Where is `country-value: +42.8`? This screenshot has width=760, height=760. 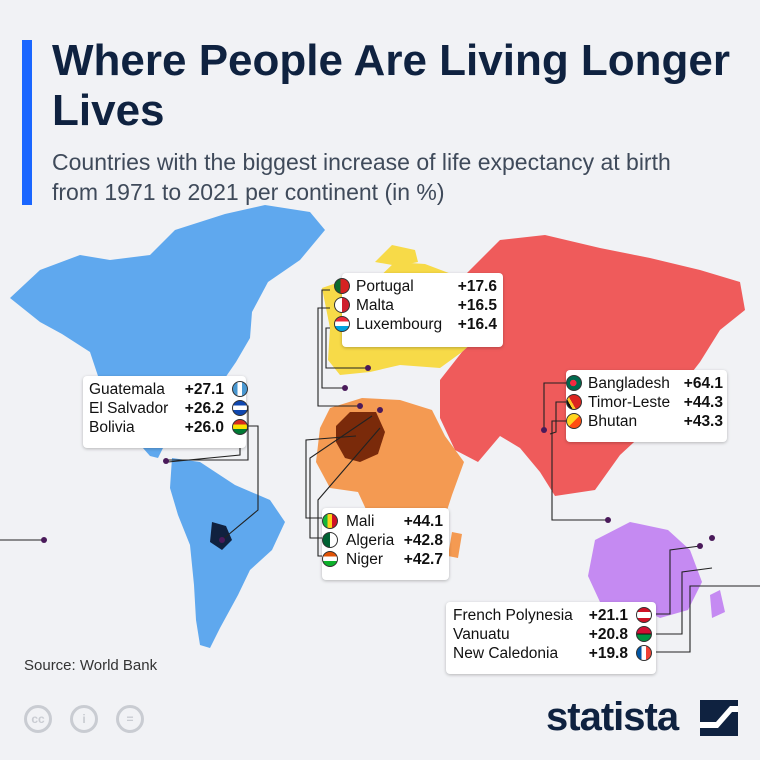
country-value: +42.8 is located at coordinates (423, 540).